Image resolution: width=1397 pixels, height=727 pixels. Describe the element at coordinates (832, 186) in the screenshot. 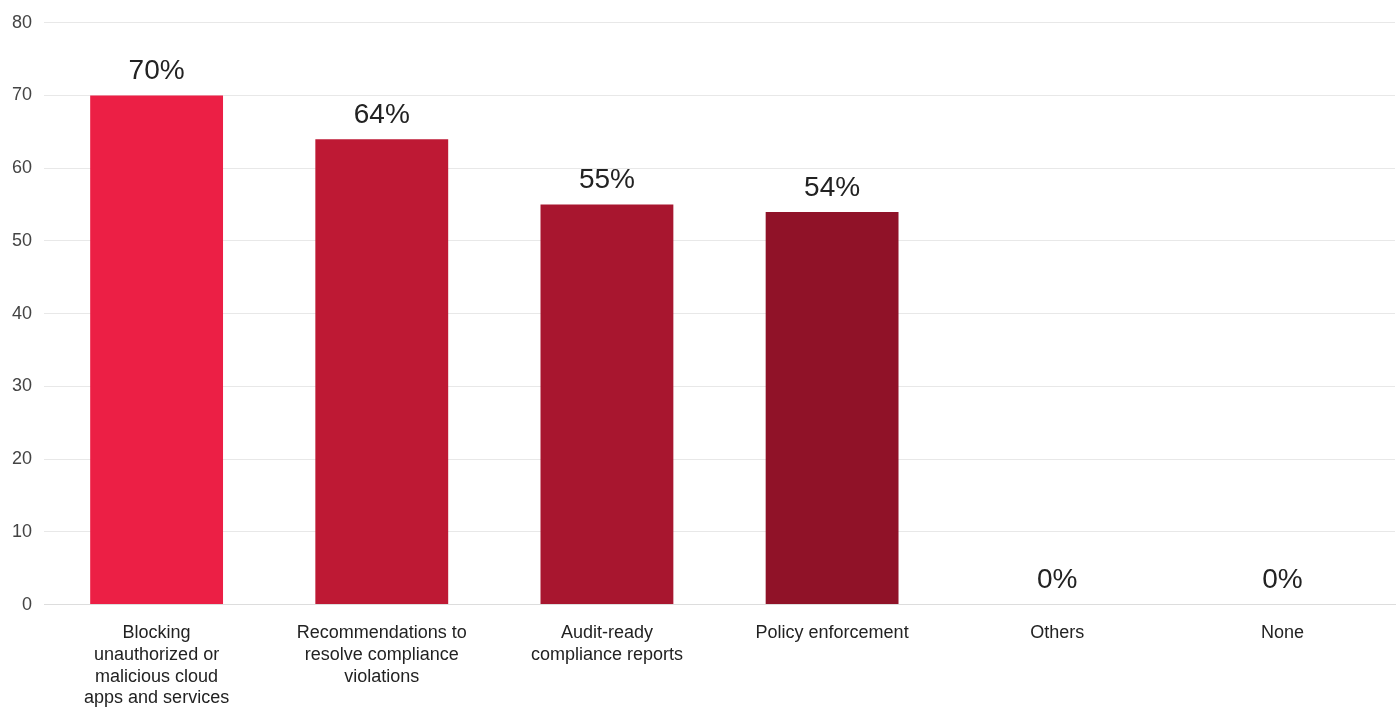

I see `data-label: 54%` at that location.